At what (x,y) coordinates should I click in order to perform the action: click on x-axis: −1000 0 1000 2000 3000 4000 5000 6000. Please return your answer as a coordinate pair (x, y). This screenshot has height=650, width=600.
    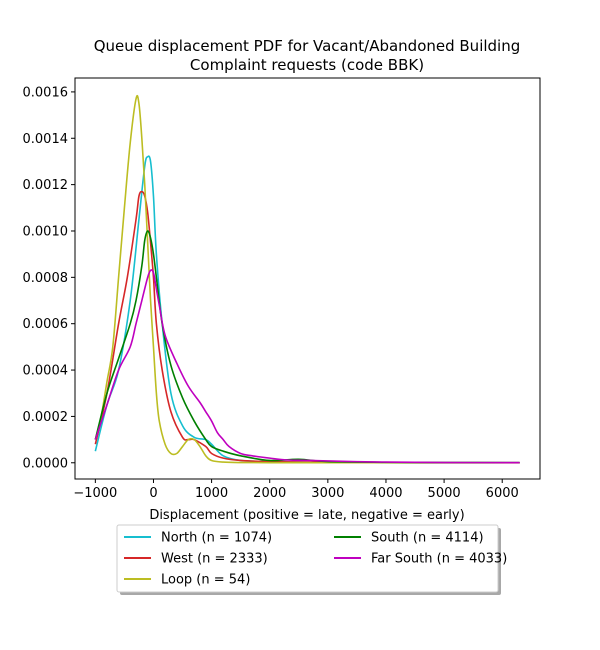
    Looking at the image, I should click on (296, 490).